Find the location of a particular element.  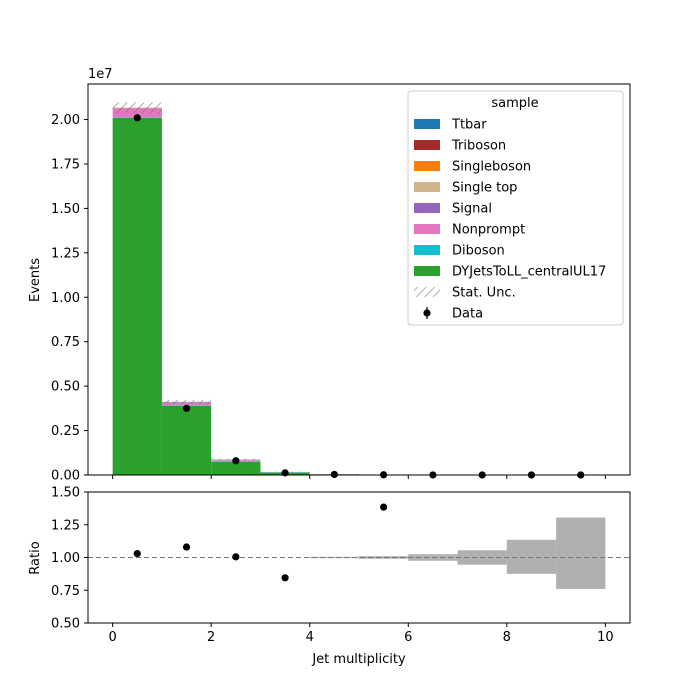

ratio-y-tick-label: 1.25 is located at coordinates (65, 525).